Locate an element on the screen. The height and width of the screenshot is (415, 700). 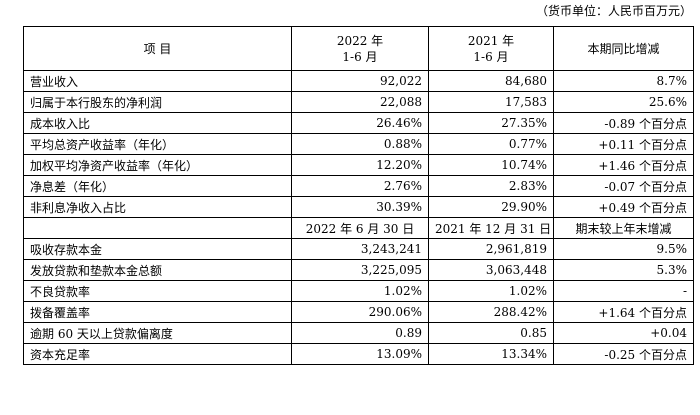
value-2022: 26.46% is located at coordinates (360, 123).